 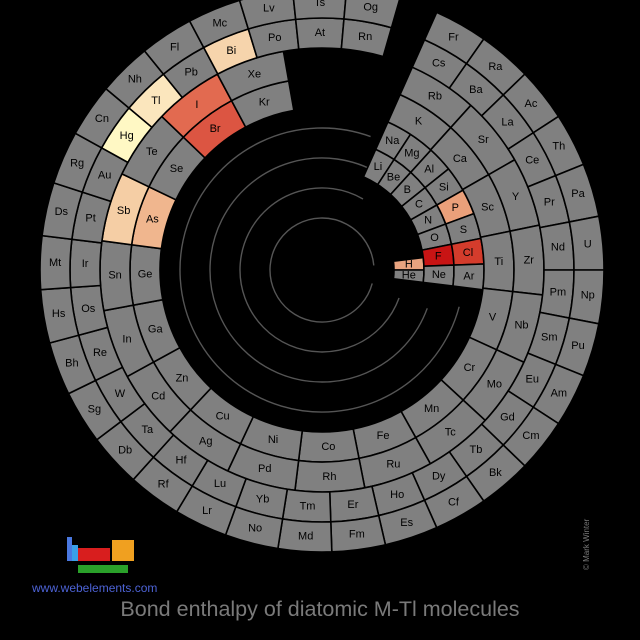 I want to click on element-symbol-pd: Pd, so click(x=264, y=469).